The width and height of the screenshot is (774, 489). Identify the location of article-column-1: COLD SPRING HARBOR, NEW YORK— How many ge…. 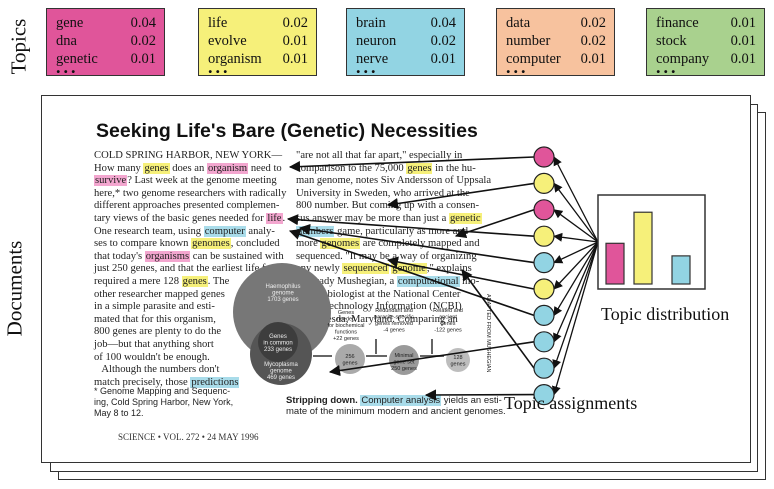
(190, 269).